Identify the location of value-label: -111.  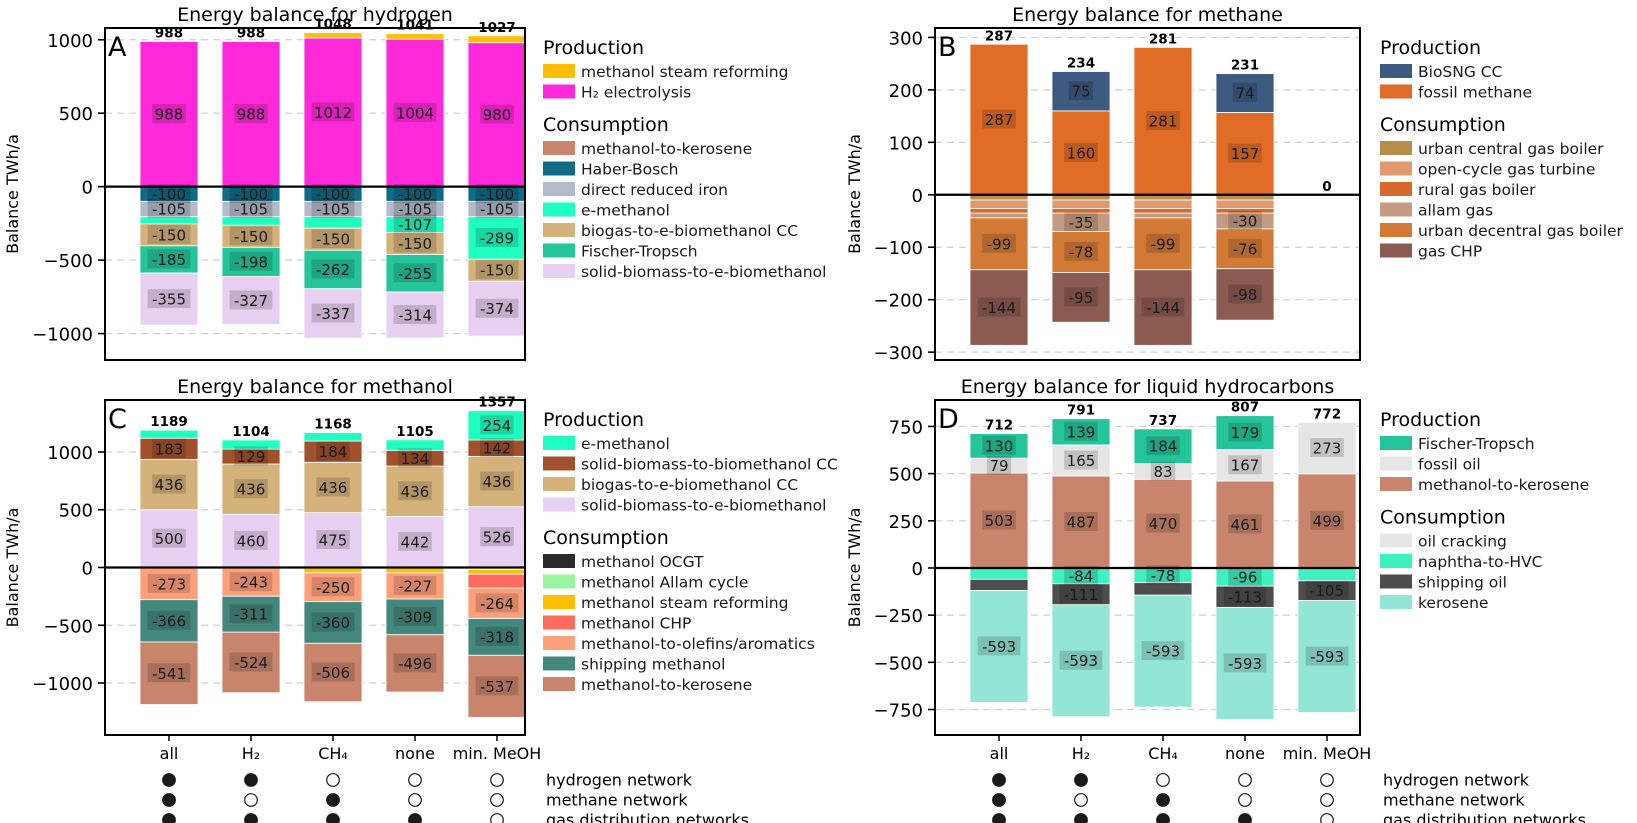
(1081, 595).